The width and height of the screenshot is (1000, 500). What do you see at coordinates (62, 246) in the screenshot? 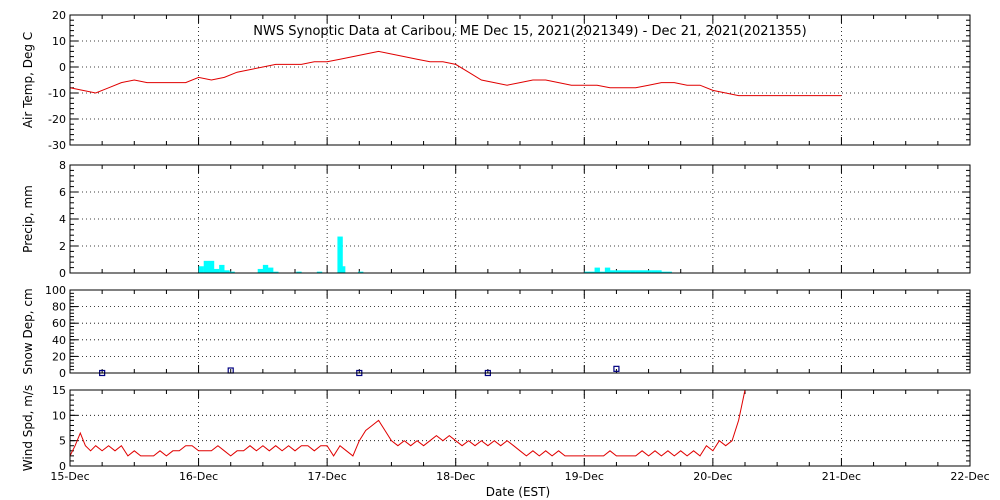
I see `y-tick-label: 2` at bounding box center [62, 246].